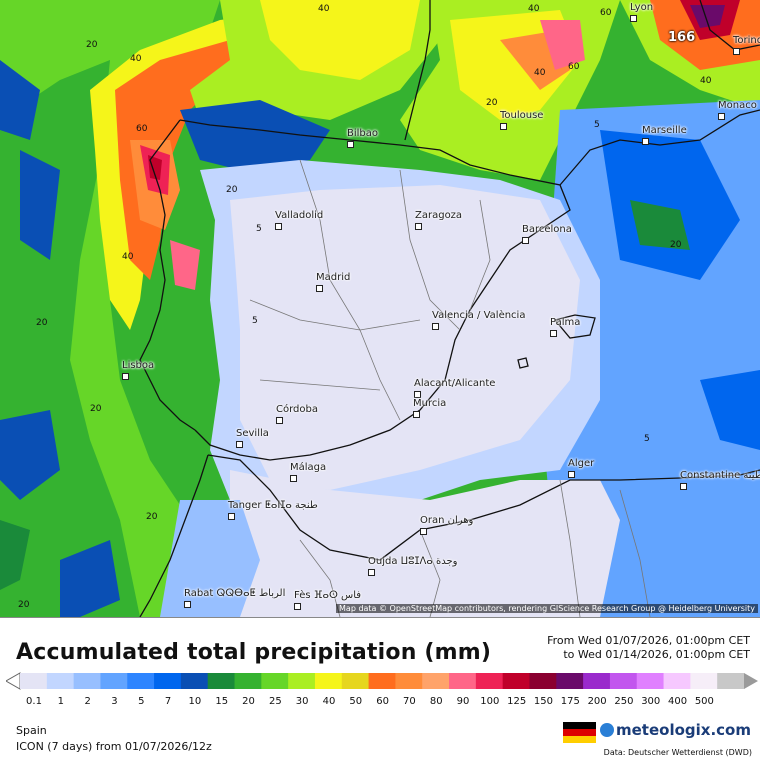 This screenshot has height=761, width=760. What do you see at coordinates (624, 701) in the screenshot?
I see `scale-tick-label: 250` at bounding box center [624, 701].